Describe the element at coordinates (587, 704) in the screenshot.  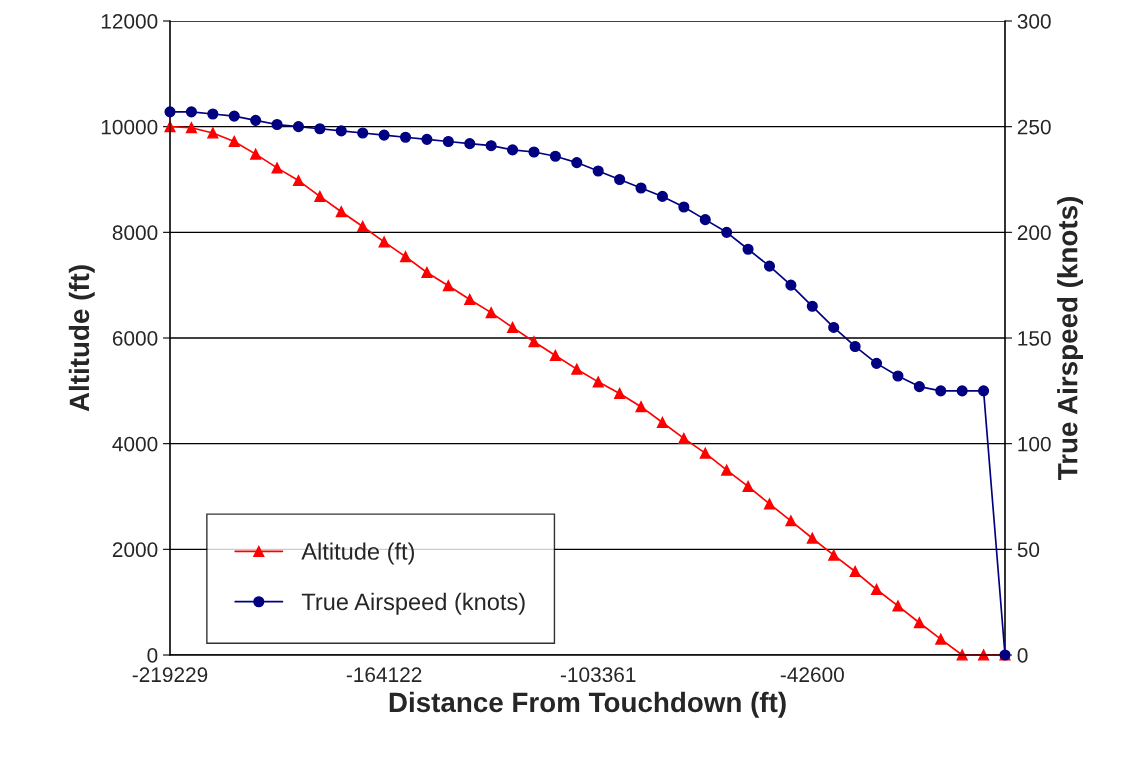
I see `x-axis-title: Distance From Touchdown (ft)` at that location.